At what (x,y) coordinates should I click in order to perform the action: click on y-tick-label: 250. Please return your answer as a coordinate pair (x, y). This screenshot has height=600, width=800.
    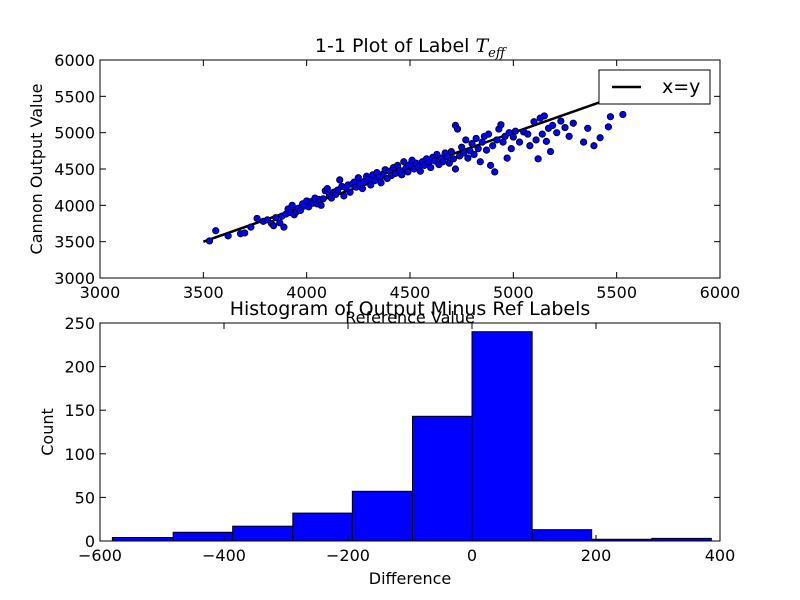
    Looking at the image, I should click on (79, 323).